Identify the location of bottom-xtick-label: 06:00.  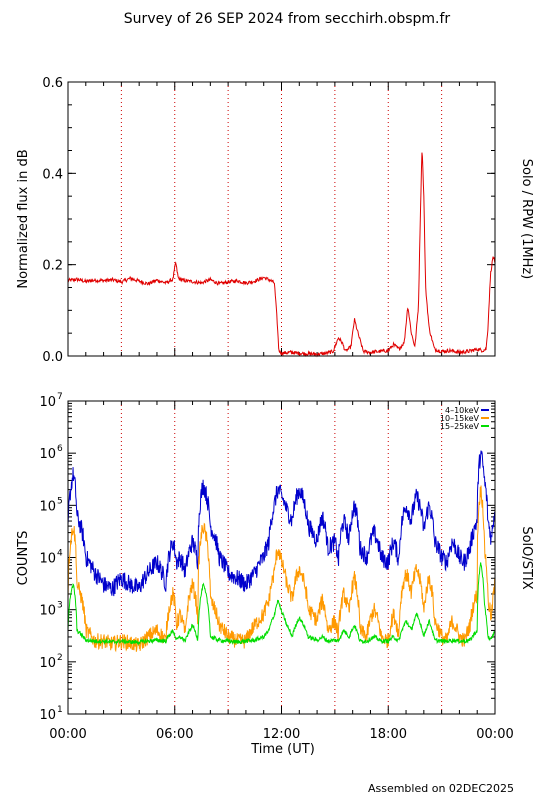
(174, 734).